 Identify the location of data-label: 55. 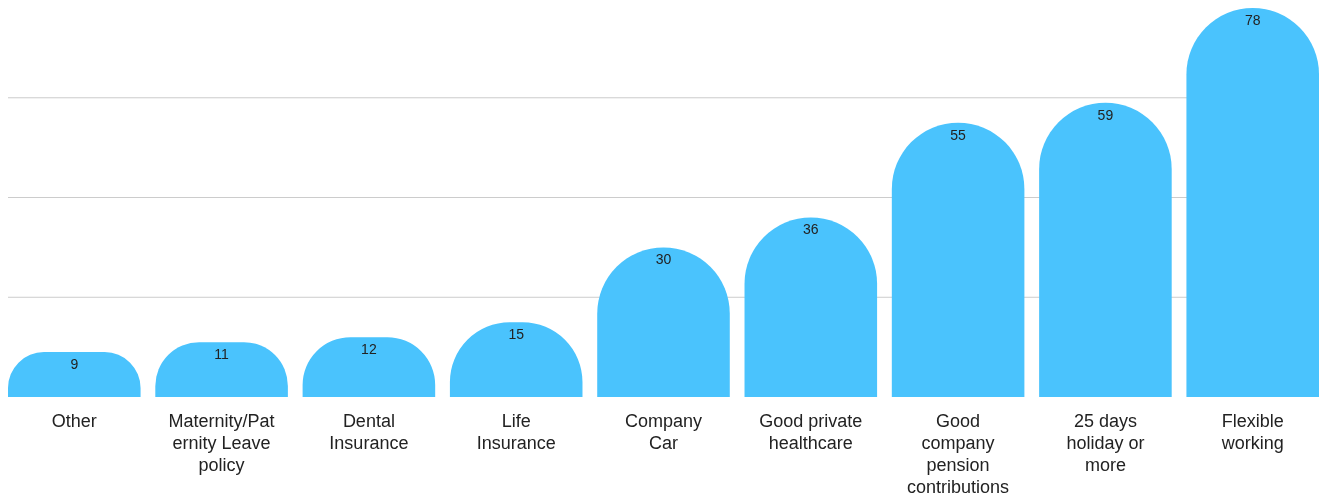
(958, 134).